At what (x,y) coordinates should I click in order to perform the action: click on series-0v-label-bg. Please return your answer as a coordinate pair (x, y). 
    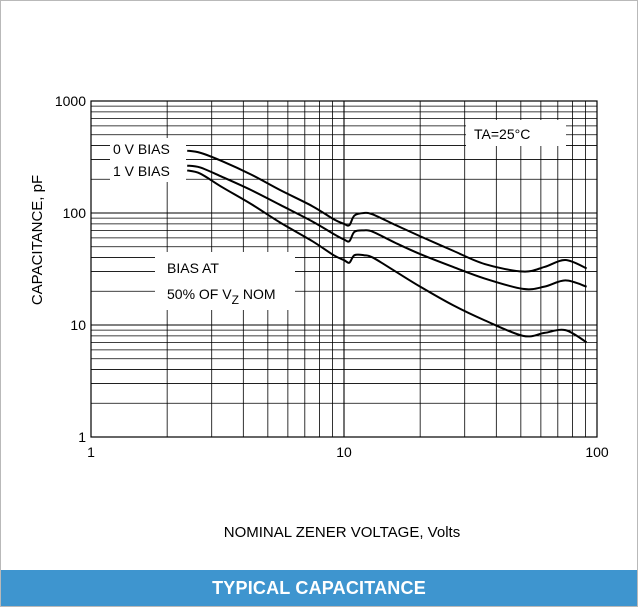
    Looking at the image, I should click on (148, 149).